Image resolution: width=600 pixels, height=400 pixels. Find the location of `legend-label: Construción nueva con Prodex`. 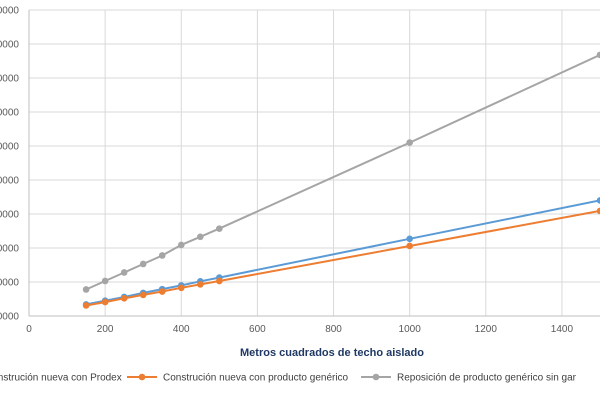

legend-label: Construción nueva con Prodex is located at coordinates (61, 378).